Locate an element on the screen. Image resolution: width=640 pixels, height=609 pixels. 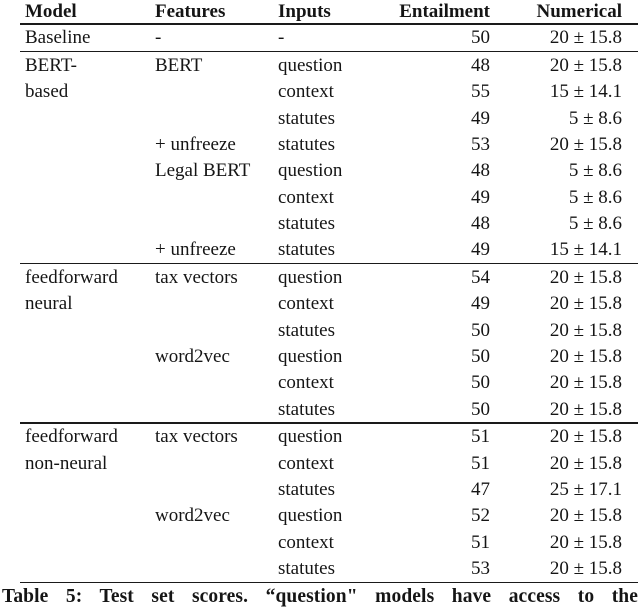
table-cell: 15 ± 14.1 is located at coordinates (585, 92).